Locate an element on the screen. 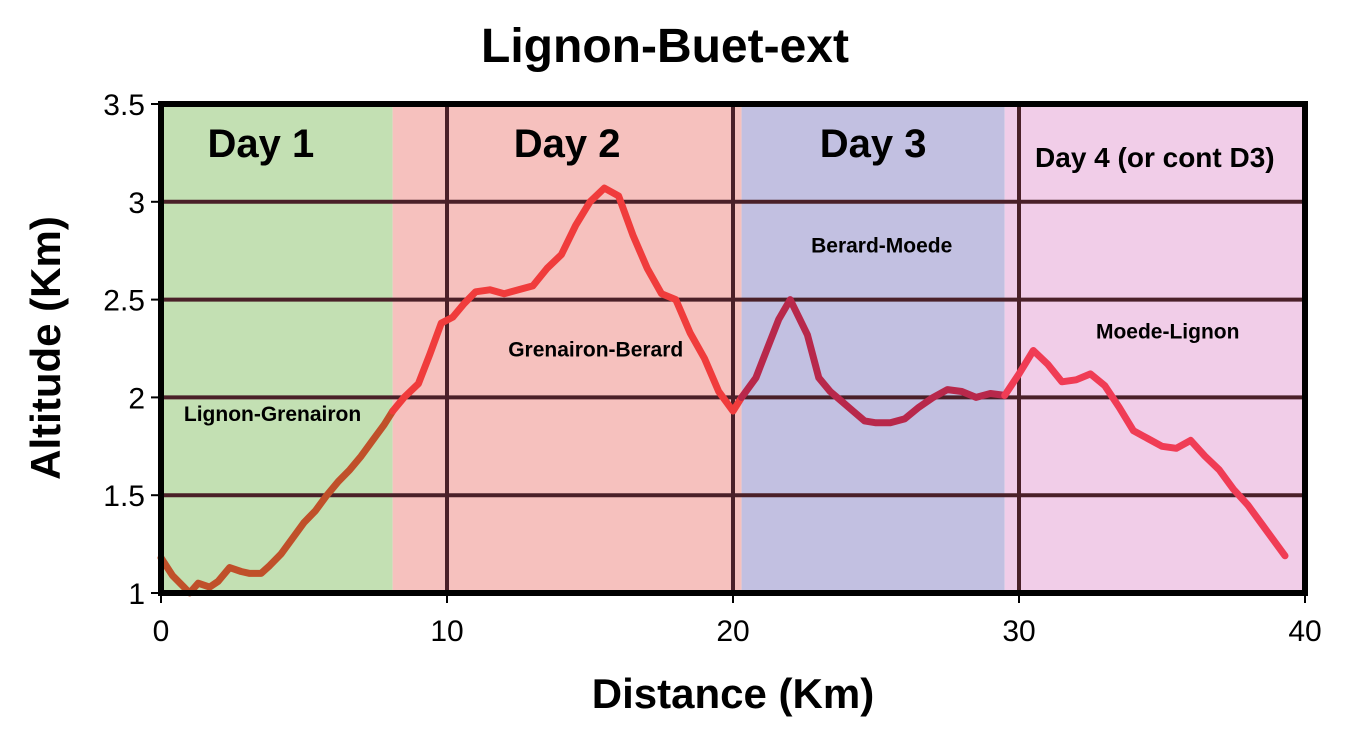 The image size is (1350, 731). x-tick-label: 10 is located at coordinates (446, 631).